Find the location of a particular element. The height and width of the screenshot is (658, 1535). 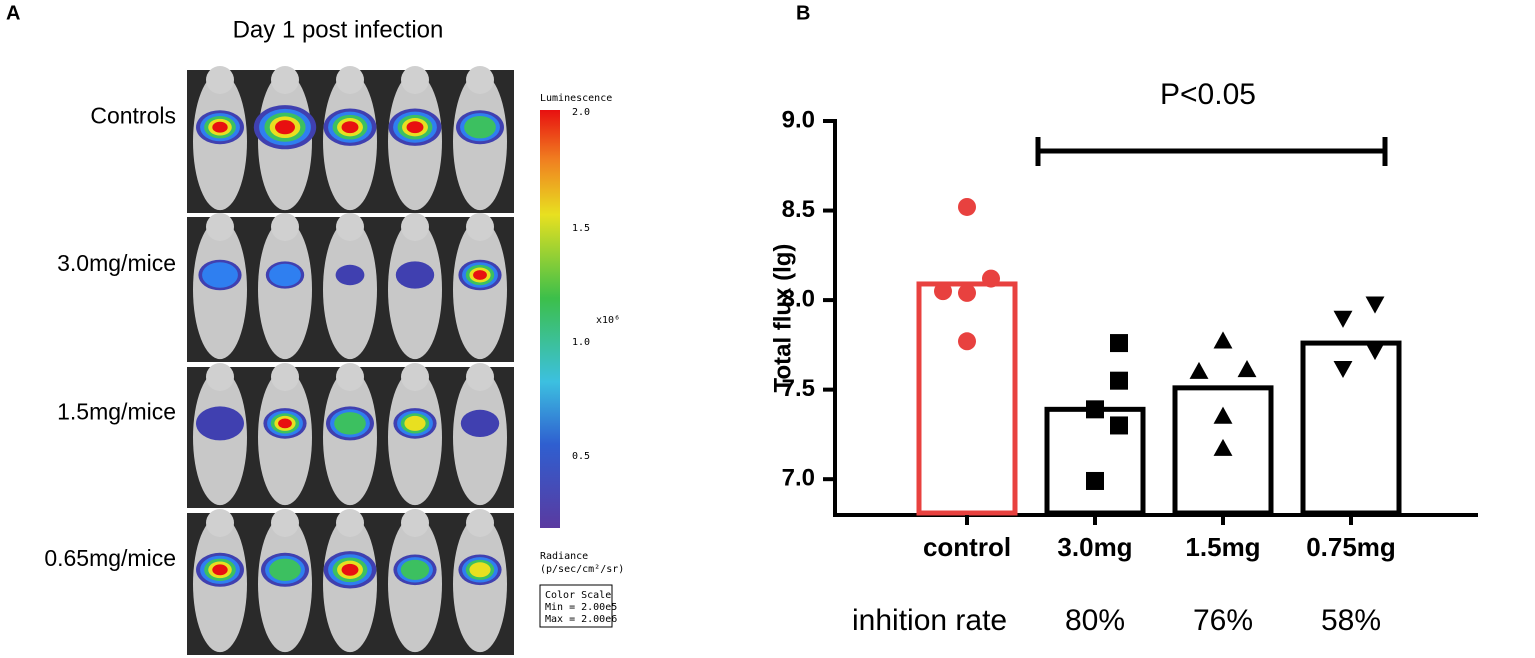

annotation: P<0.05 is located at coordinates (1208, 94).